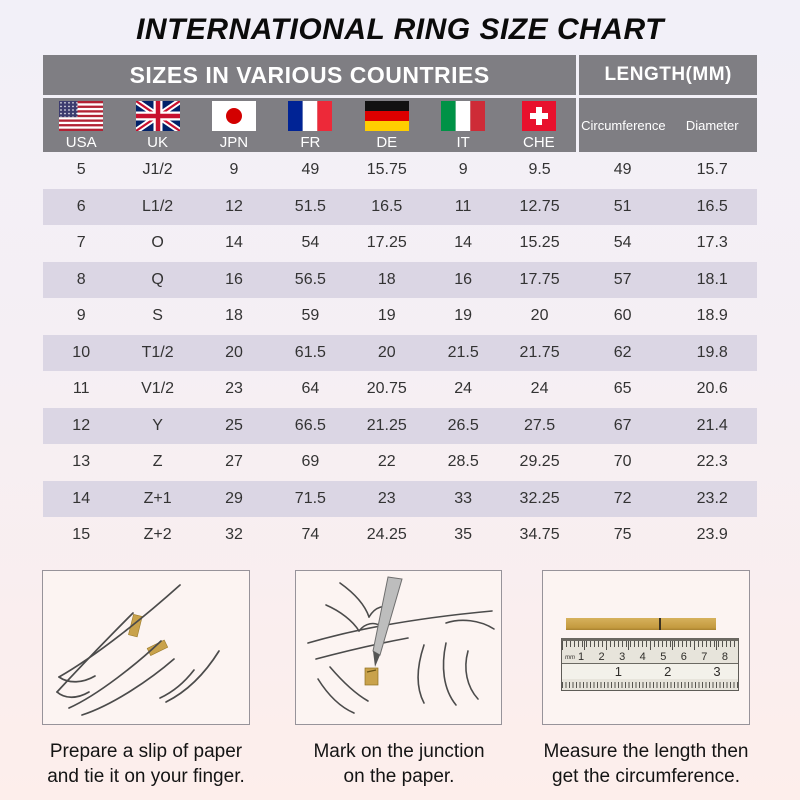 The image size is (800, 800). I want to click on size-cell: 18.1, so click(712, 279).